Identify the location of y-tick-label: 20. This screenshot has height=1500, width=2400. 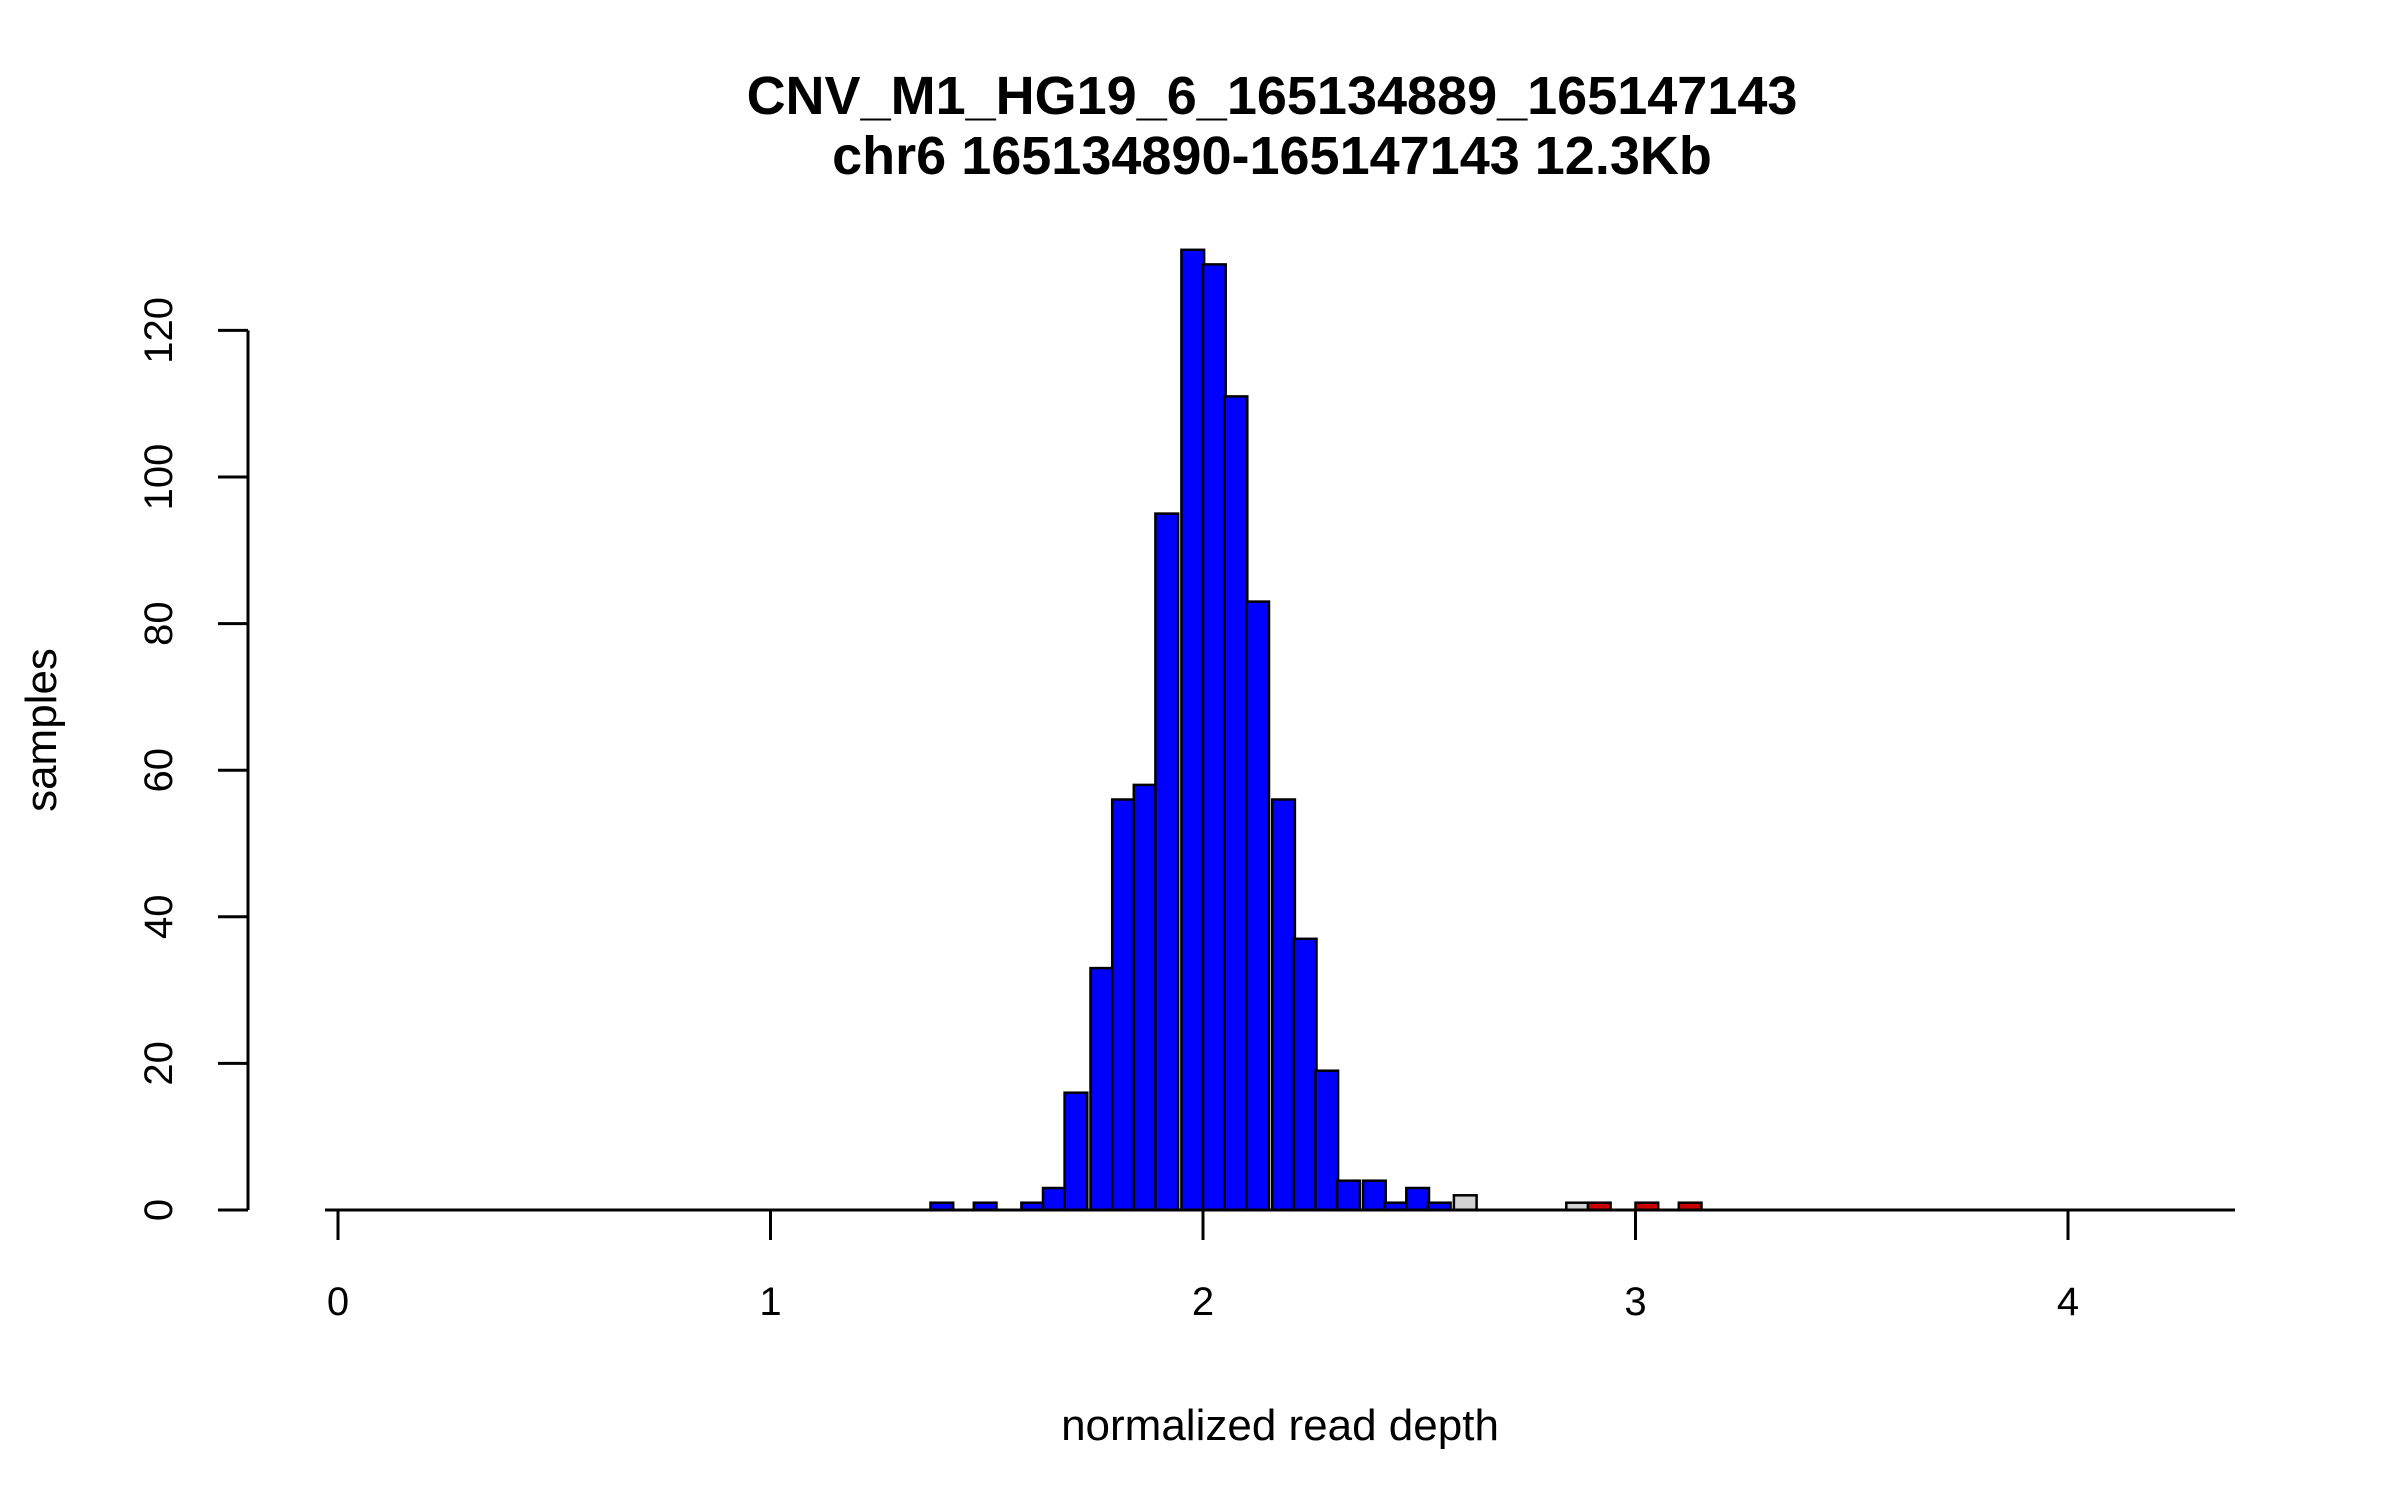
(159, 1063).